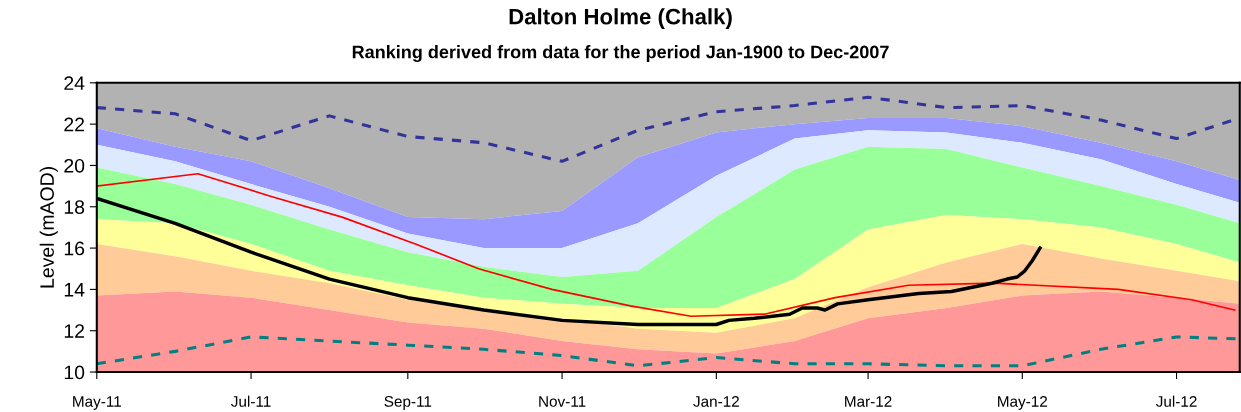 Image resolution: width=1241 pixels, height=412 pixels. I want to click on y-tick-label: 16, so click(74, 248).